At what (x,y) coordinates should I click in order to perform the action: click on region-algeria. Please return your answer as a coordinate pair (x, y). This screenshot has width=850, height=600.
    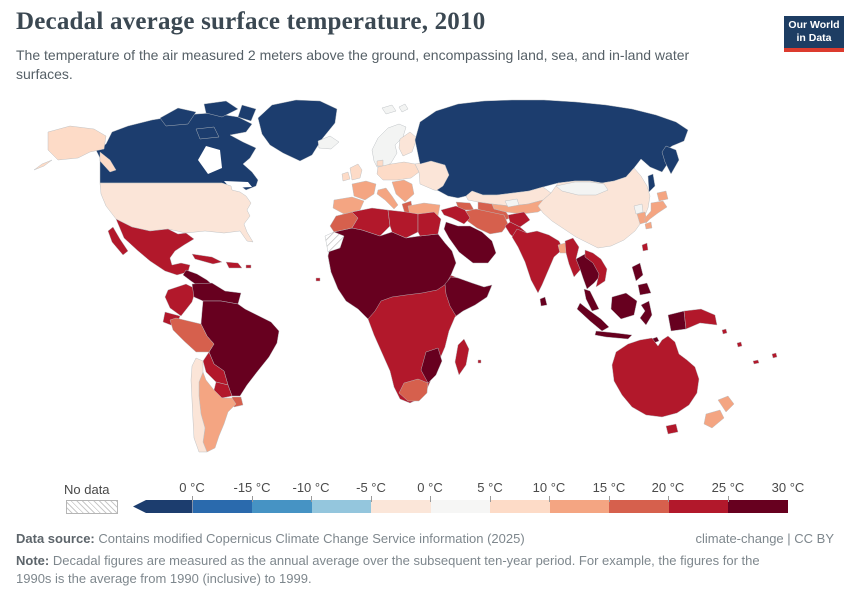
    Looking at the image, I should click on (371, 222).